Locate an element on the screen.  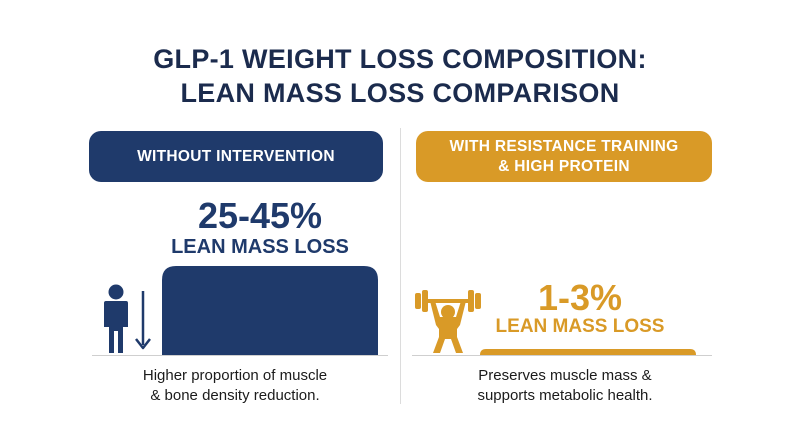
caption-left-line-2: & bone density reduction. is located at coordinates (235, 395).